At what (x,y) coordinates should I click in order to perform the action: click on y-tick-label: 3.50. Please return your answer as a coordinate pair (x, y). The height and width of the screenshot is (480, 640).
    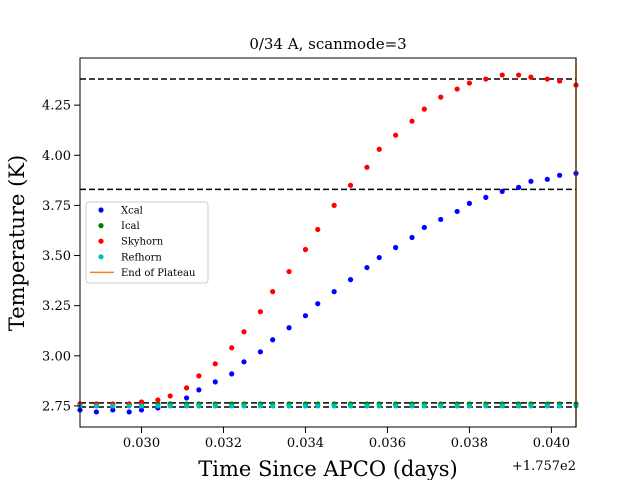
    Looking at the image, I should click on (56, 256).